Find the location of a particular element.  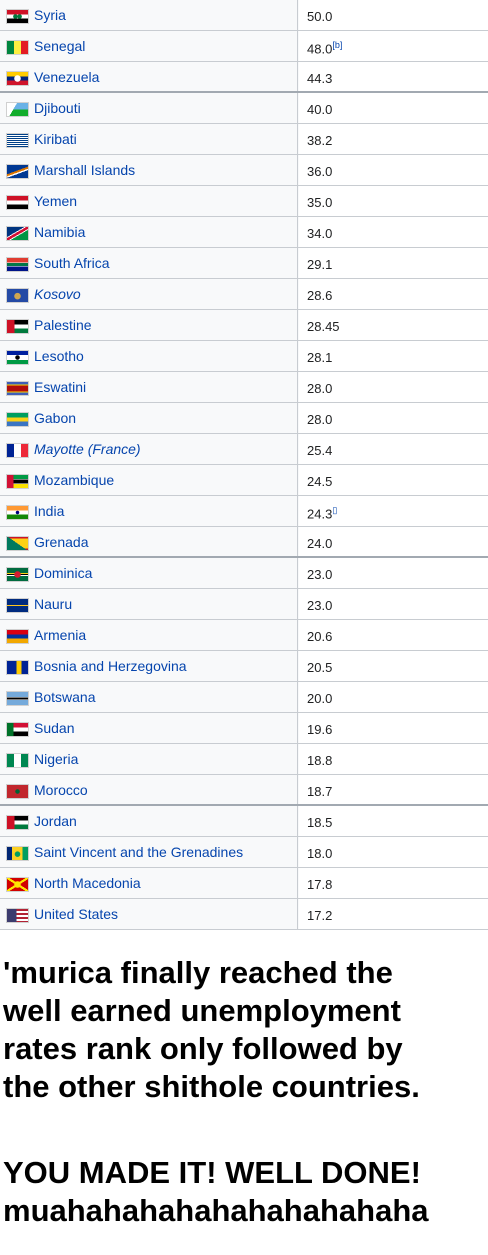

country-link: United States is located at coordinates (76, 914).